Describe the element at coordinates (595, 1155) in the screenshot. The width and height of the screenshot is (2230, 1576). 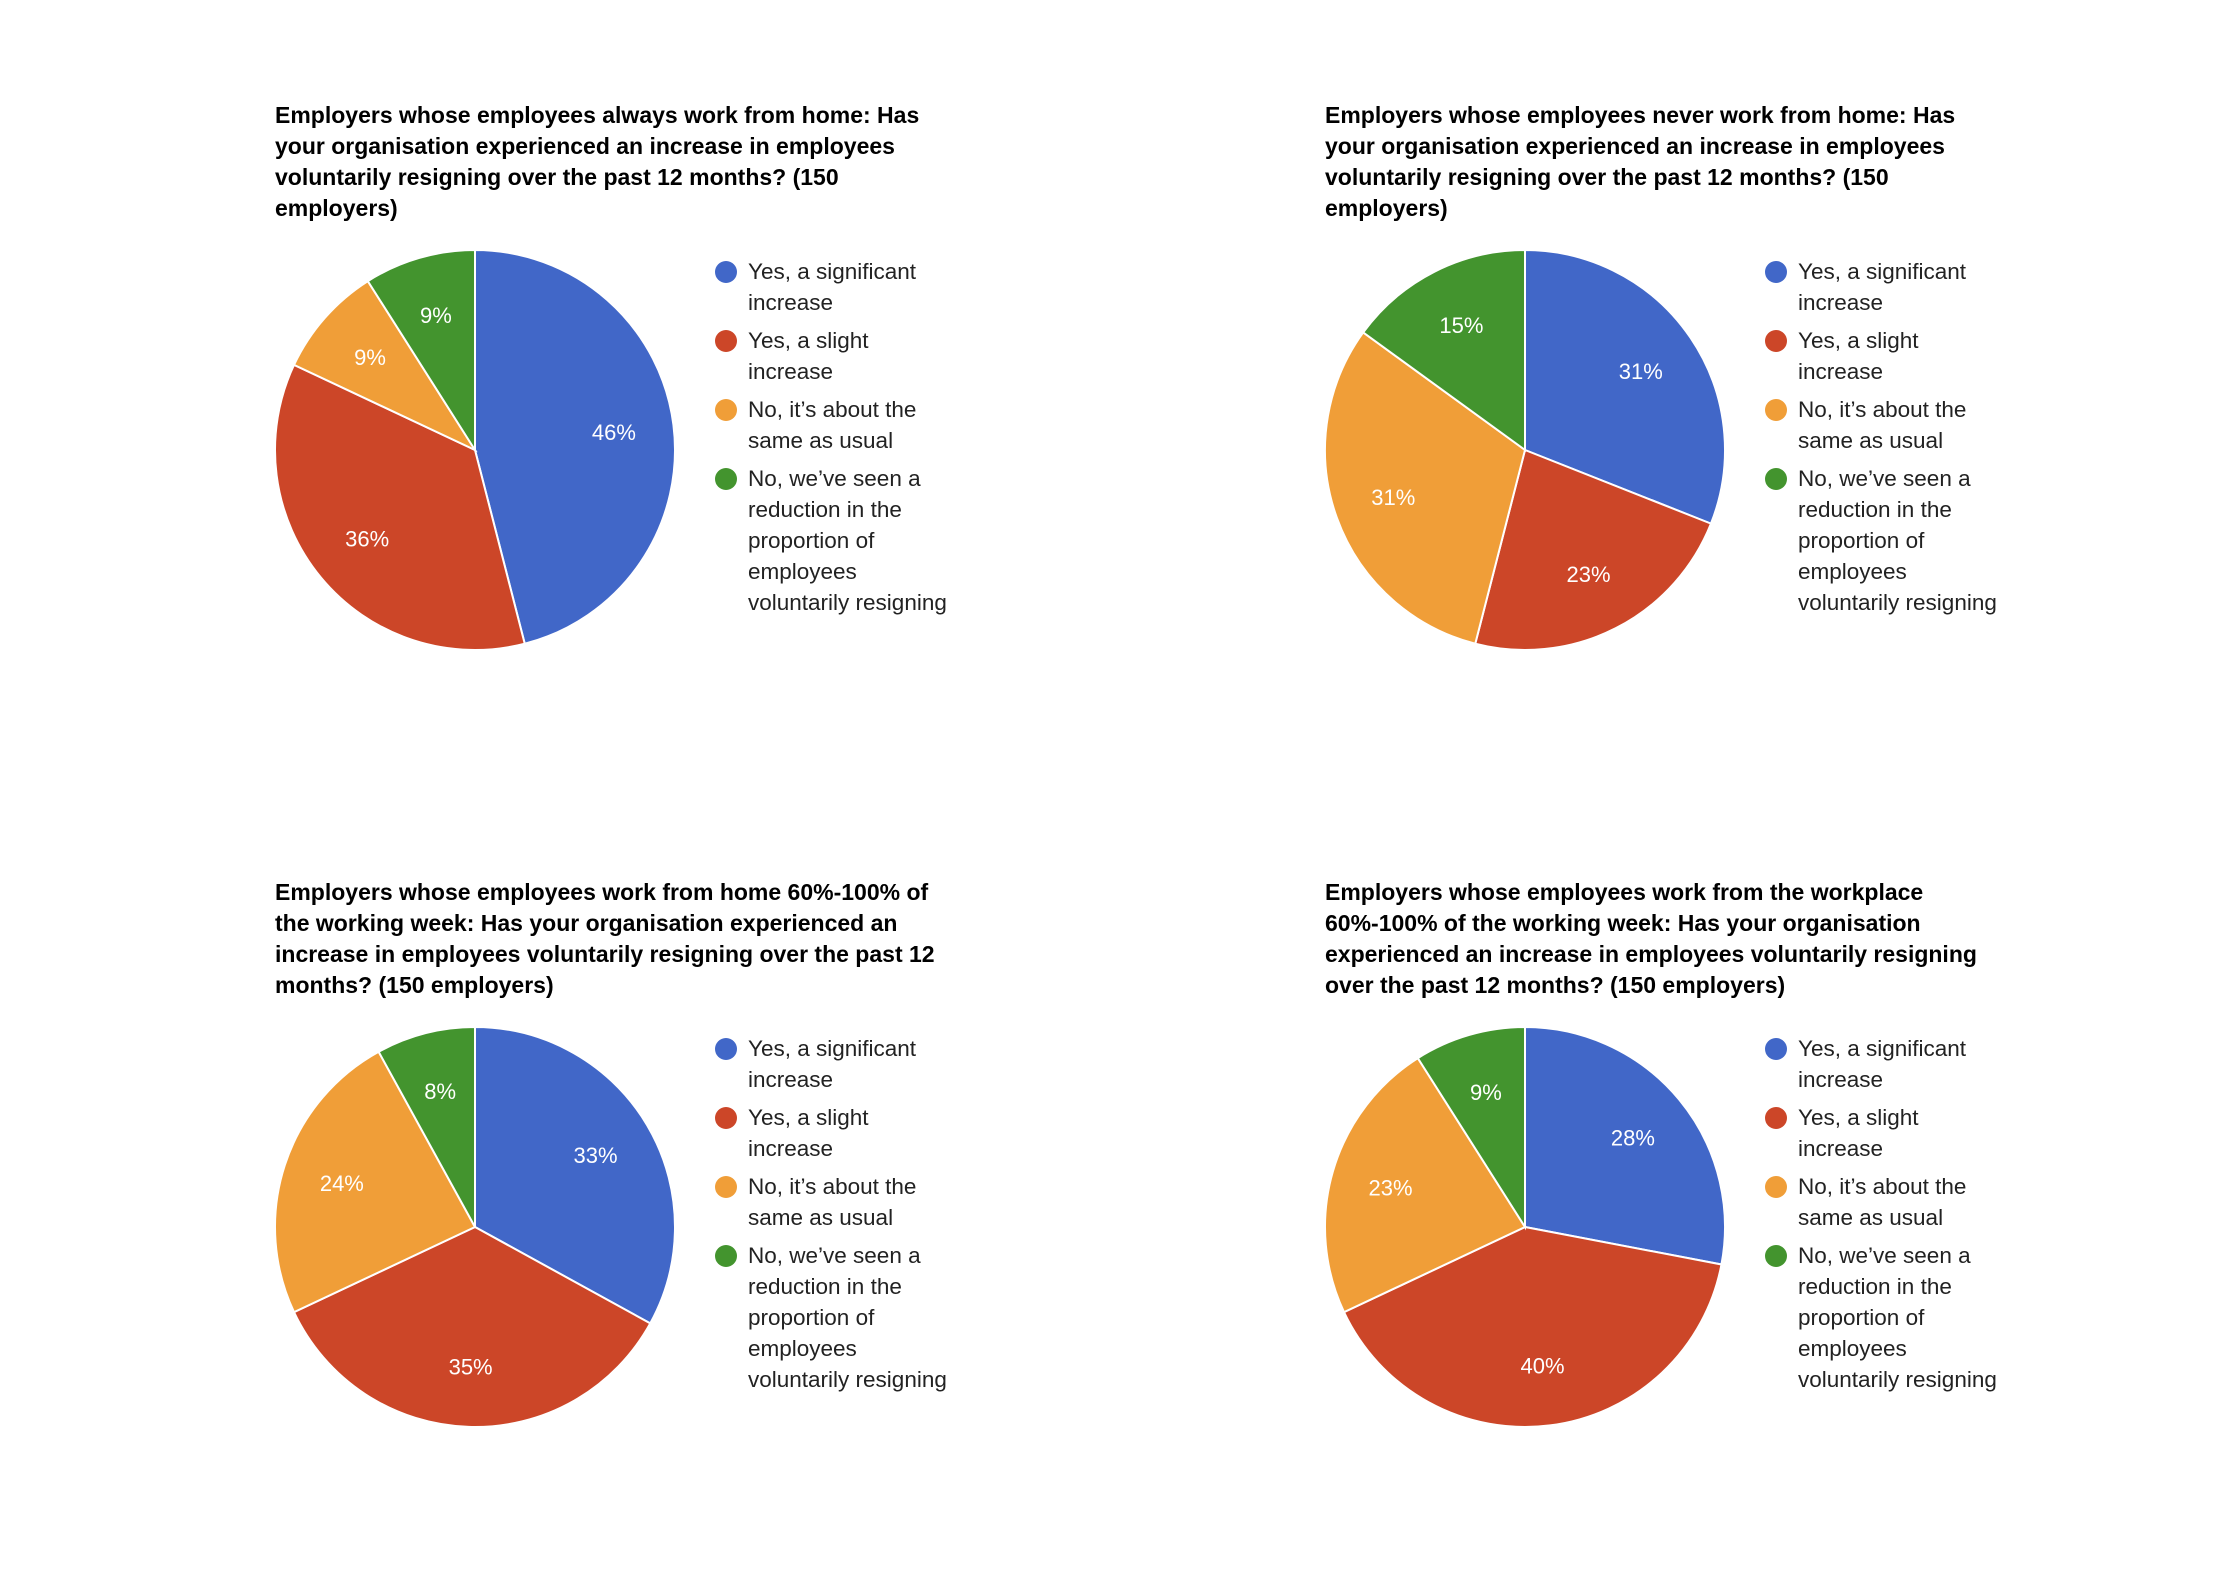
I see `slice-data-label: 33%` at that location.